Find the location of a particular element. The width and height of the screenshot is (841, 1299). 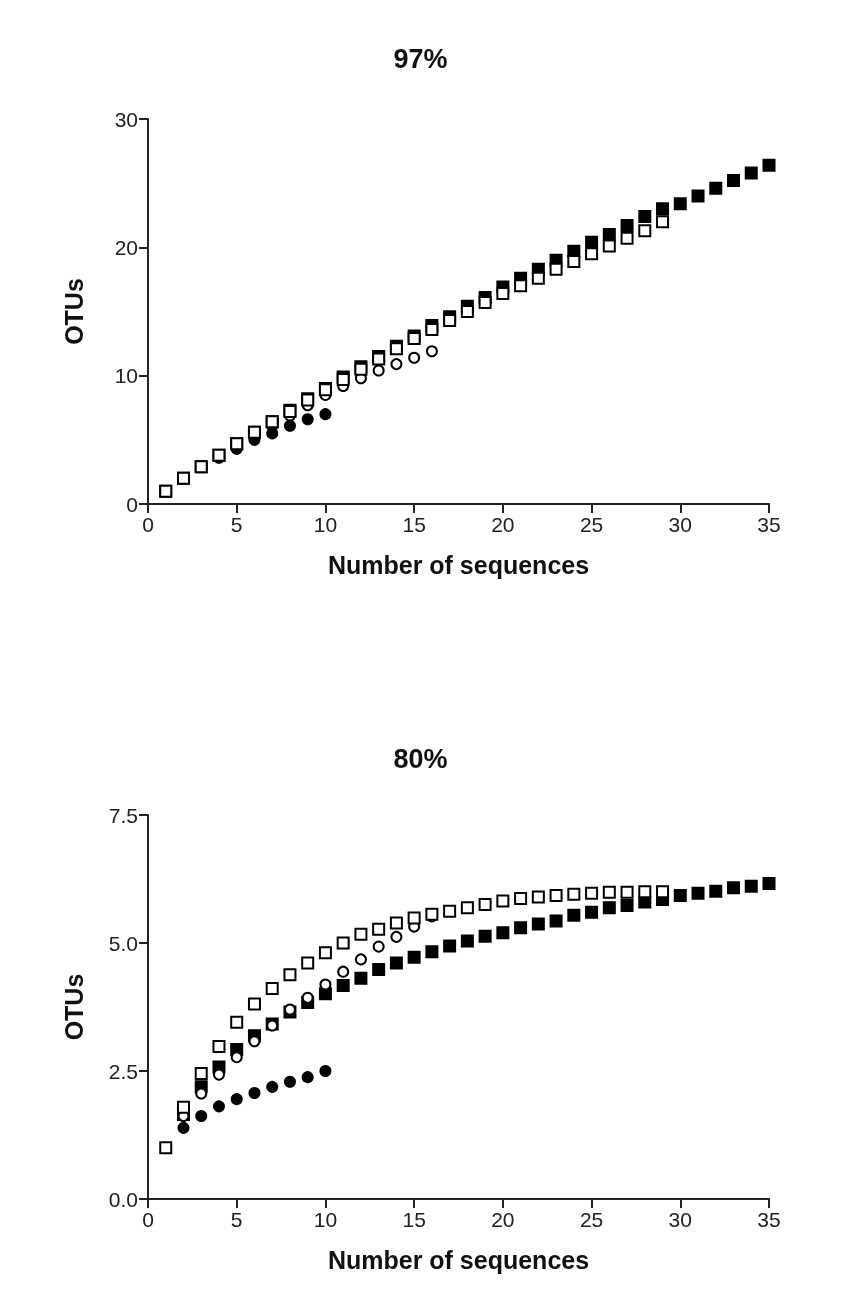

chart-title: 97% is located at coordinates (420, 58).